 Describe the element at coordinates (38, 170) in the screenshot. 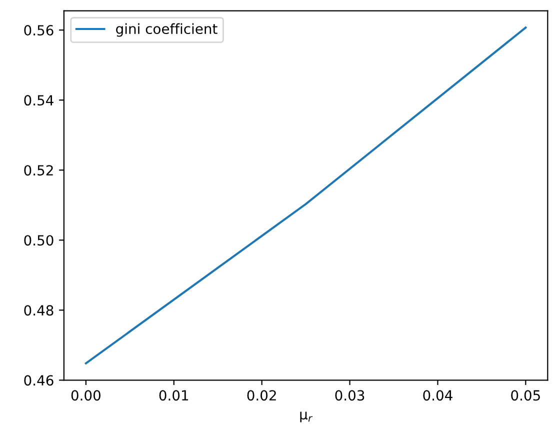

I see `y-tick-label: 0.52` at that location.